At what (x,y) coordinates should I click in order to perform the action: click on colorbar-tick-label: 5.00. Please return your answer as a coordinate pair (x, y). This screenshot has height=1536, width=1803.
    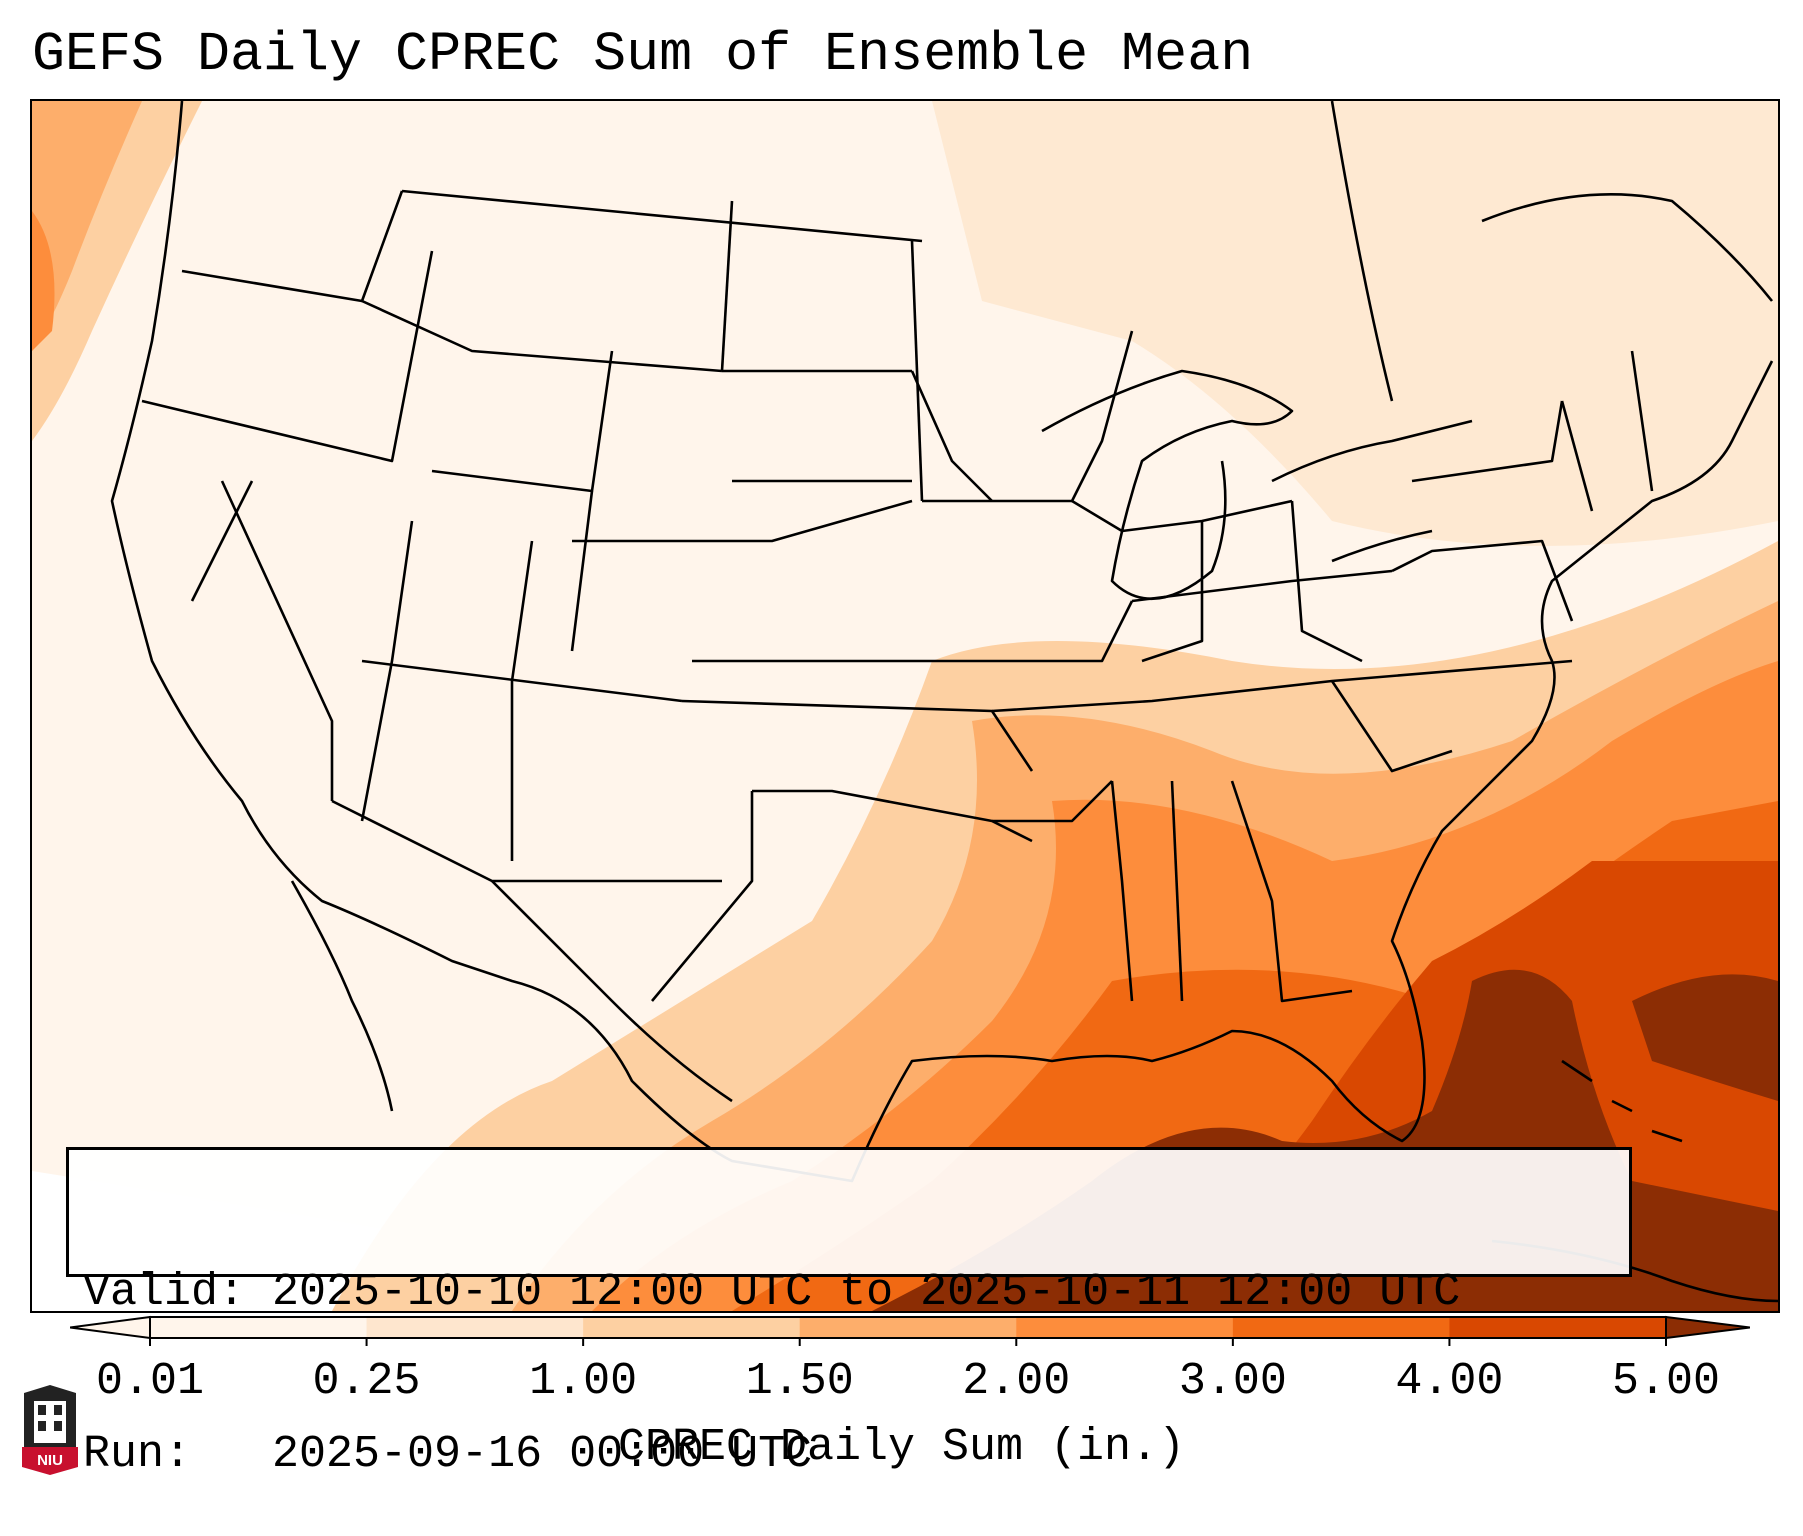
    Looking at the image, I should click on (1666, 1381).